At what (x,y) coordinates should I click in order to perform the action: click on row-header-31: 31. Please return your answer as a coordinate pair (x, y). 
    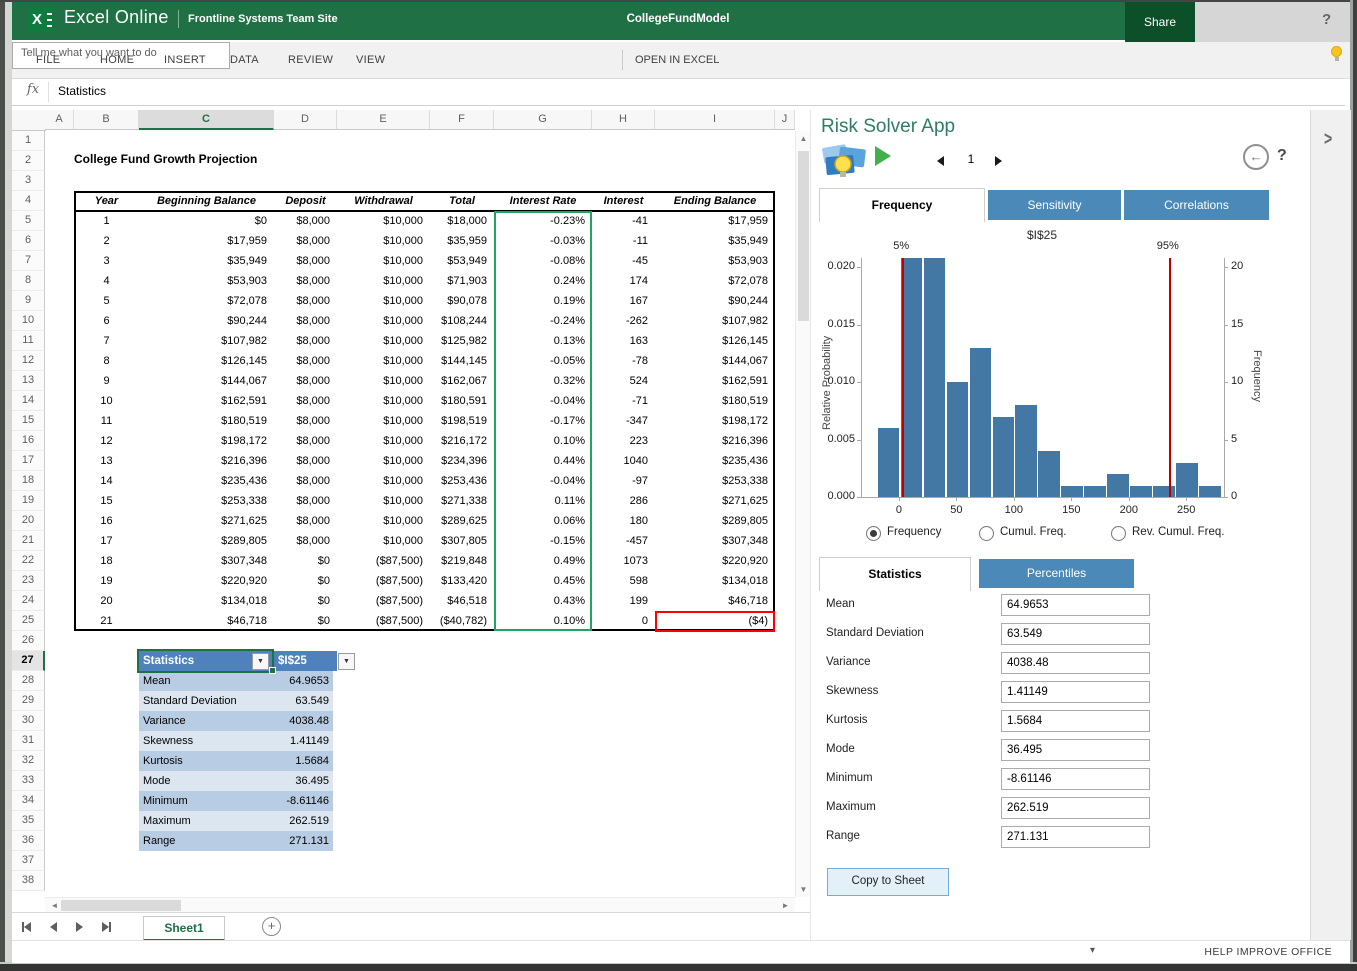
    Looking at the image, I should click on (28, 741).